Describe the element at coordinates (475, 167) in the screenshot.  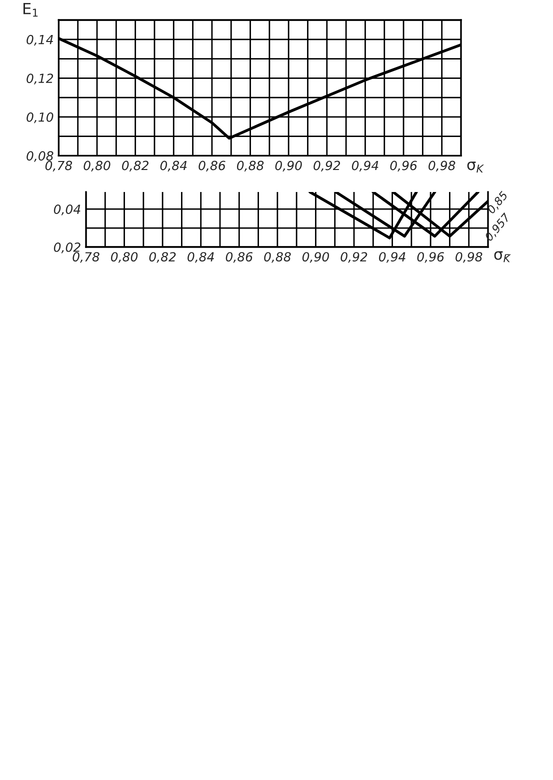
I see `x-axis-title: σ$_{K}$` at that location.